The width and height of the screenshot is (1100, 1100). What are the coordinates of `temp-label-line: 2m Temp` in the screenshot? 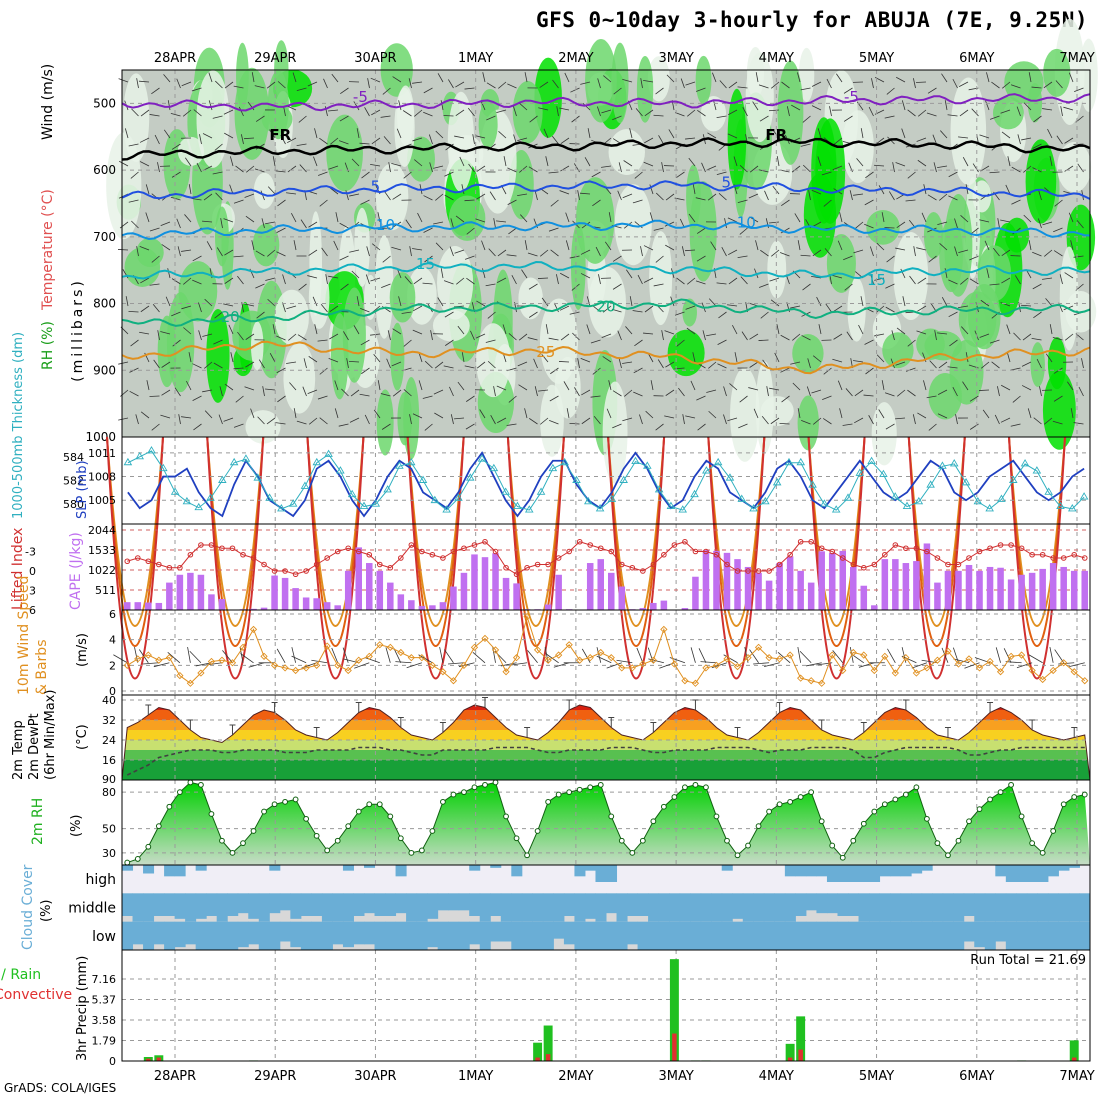 It's located at (18, 750).